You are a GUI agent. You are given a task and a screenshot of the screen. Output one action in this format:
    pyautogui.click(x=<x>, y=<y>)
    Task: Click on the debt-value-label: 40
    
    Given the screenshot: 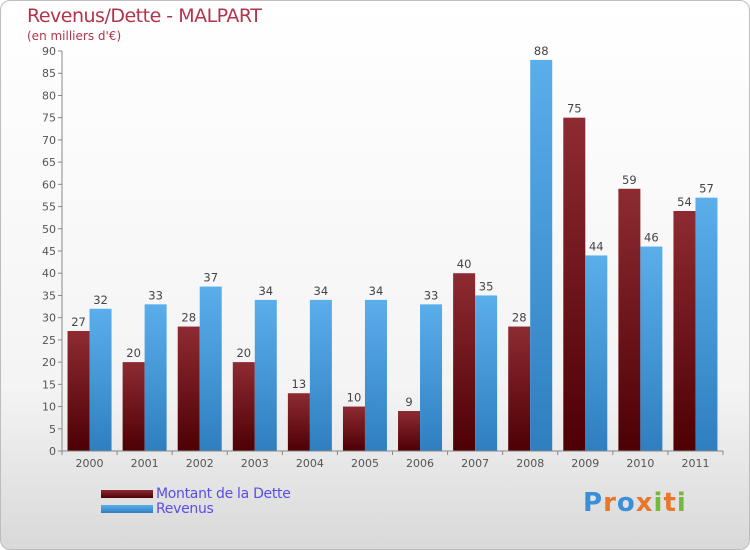 What is the action you would take?
    pyautogui.click(x=464, y=264)
    